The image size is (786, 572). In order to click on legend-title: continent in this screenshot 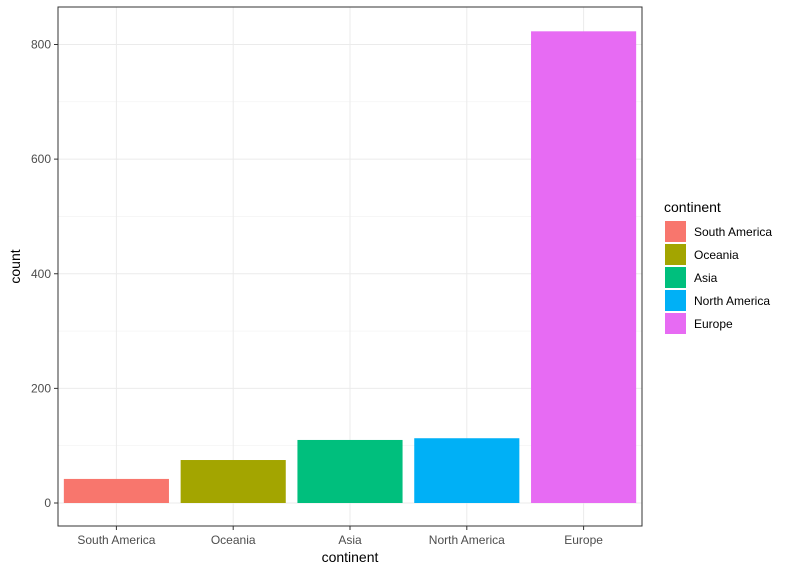, I will do `click(692, 207)`.